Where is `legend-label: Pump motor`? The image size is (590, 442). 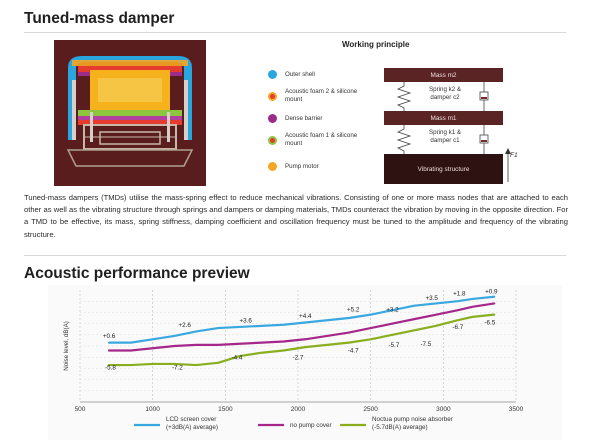 legend-label: Pump motor is located at coordinates (302, 166).